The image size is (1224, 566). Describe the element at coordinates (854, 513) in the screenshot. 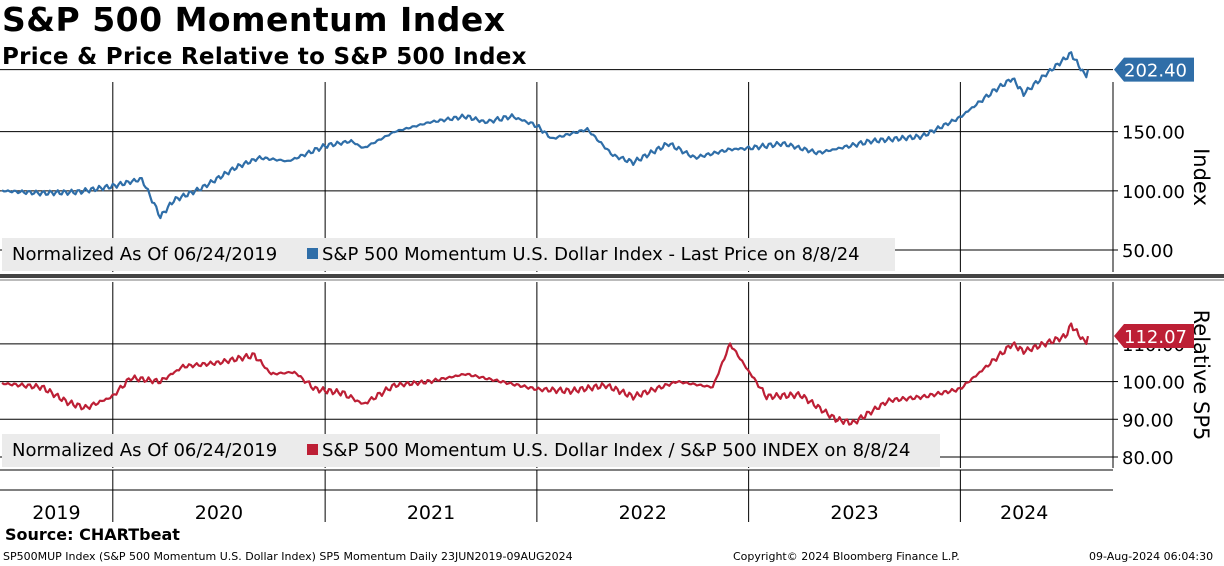

I see `x-tick-label-2023: 2023` at that location.